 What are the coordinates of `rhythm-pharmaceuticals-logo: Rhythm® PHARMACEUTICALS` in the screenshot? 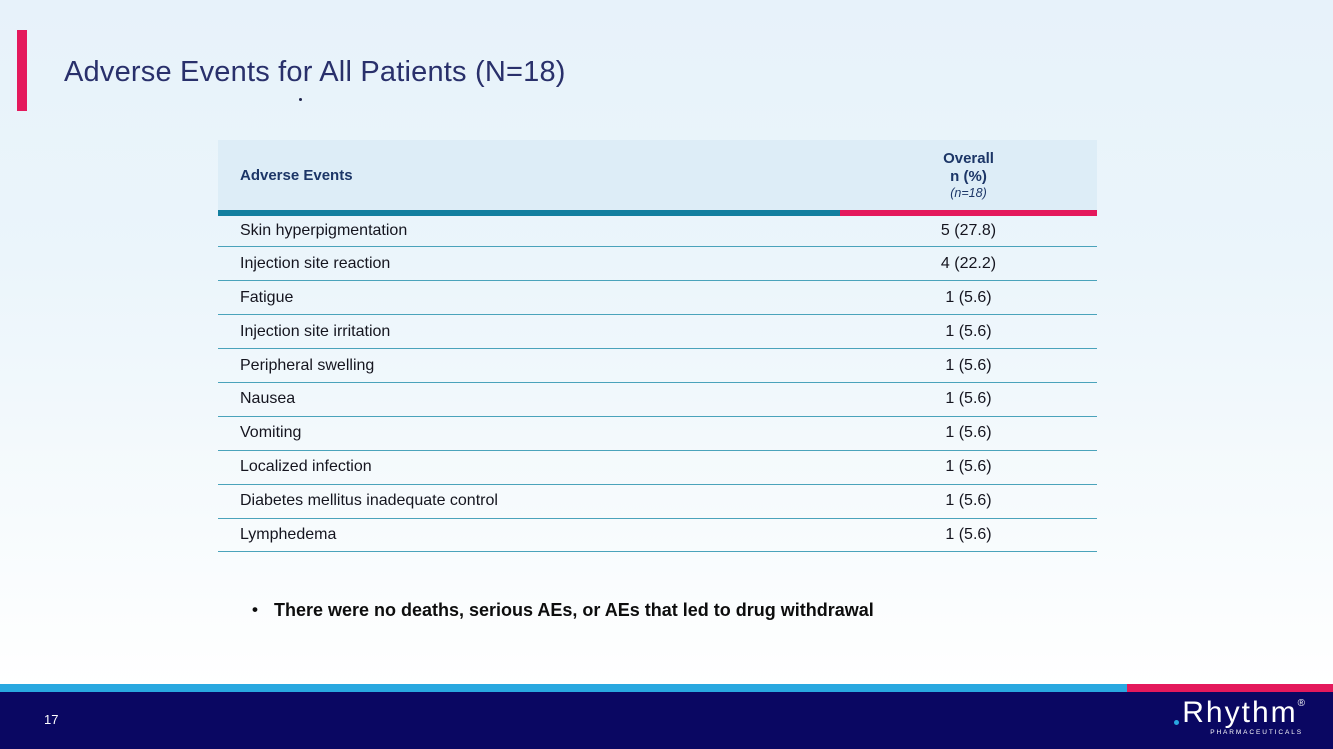 It's located at (1239, 717).